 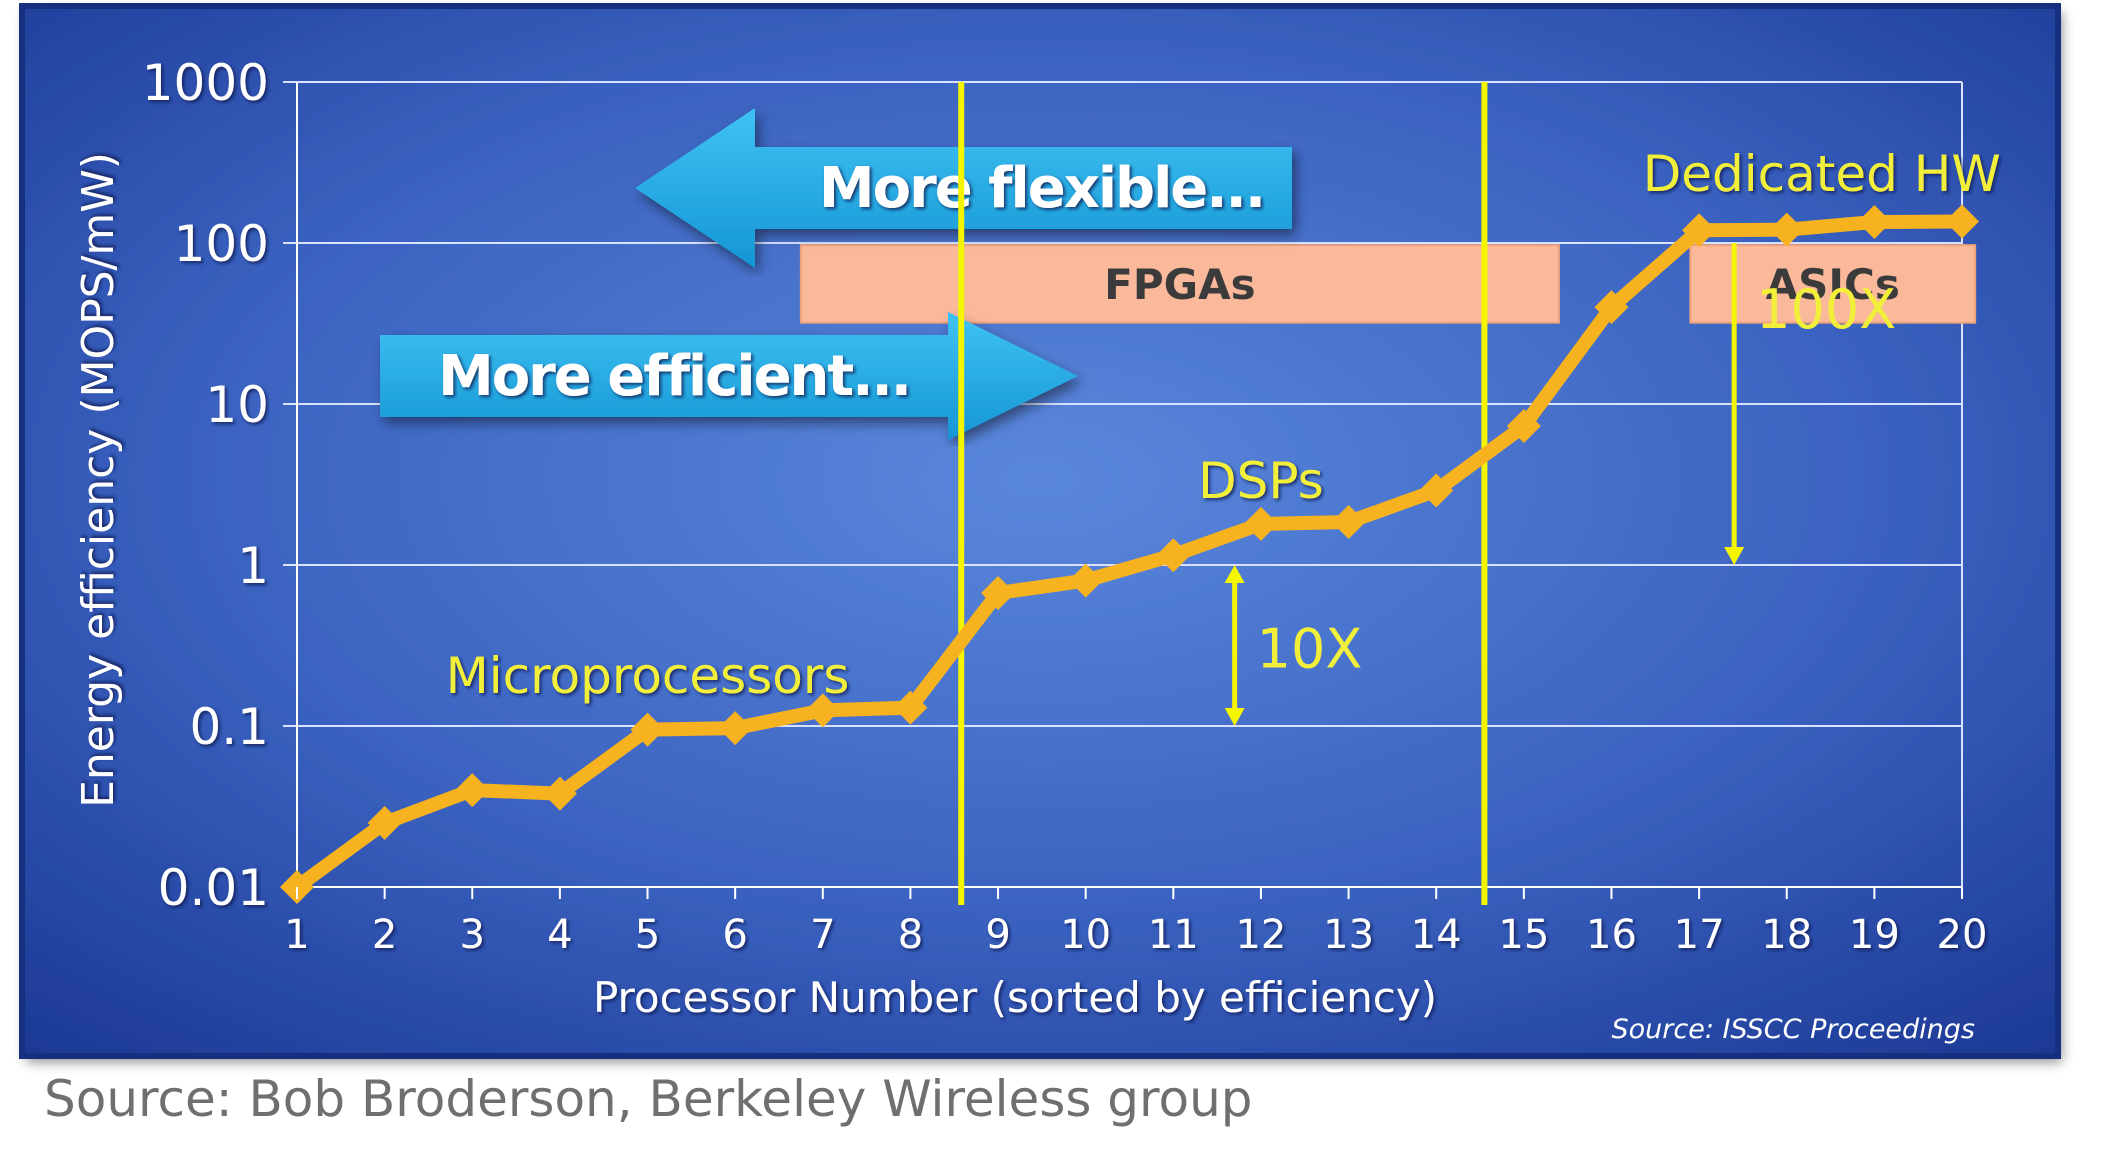 I want to click on band-label: ASICs, so click(x=1833, y=284).